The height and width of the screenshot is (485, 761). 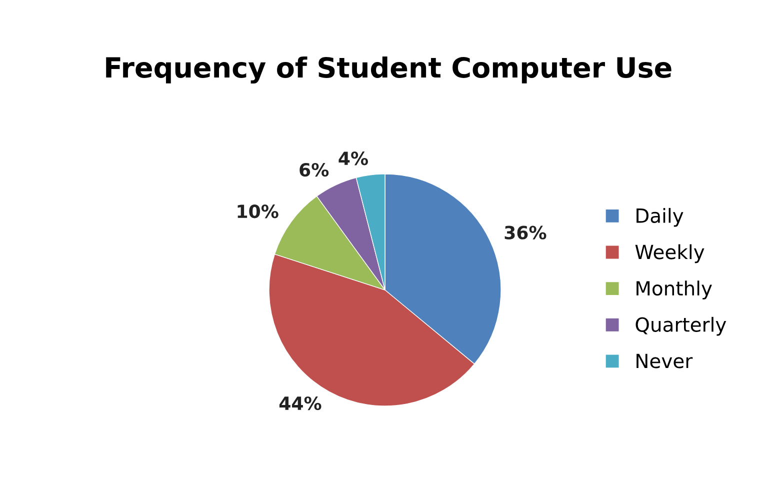 I want to click on data-label: 10%, so click(x=258, y=211).